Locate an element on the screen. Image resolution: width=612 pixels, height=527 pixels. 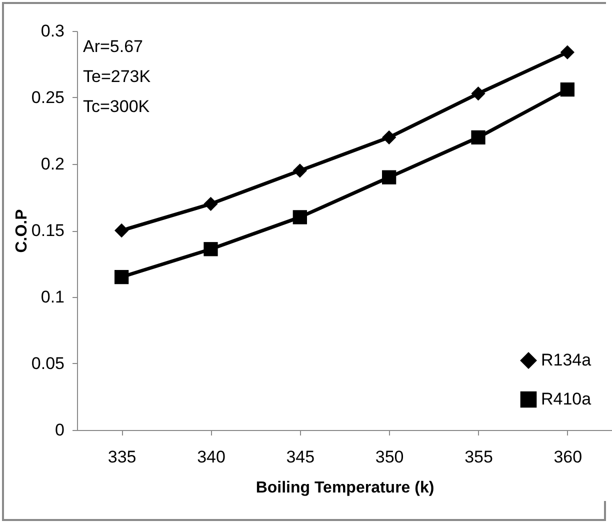
y-tick-label: 0 is located at coordinates (59, 430).